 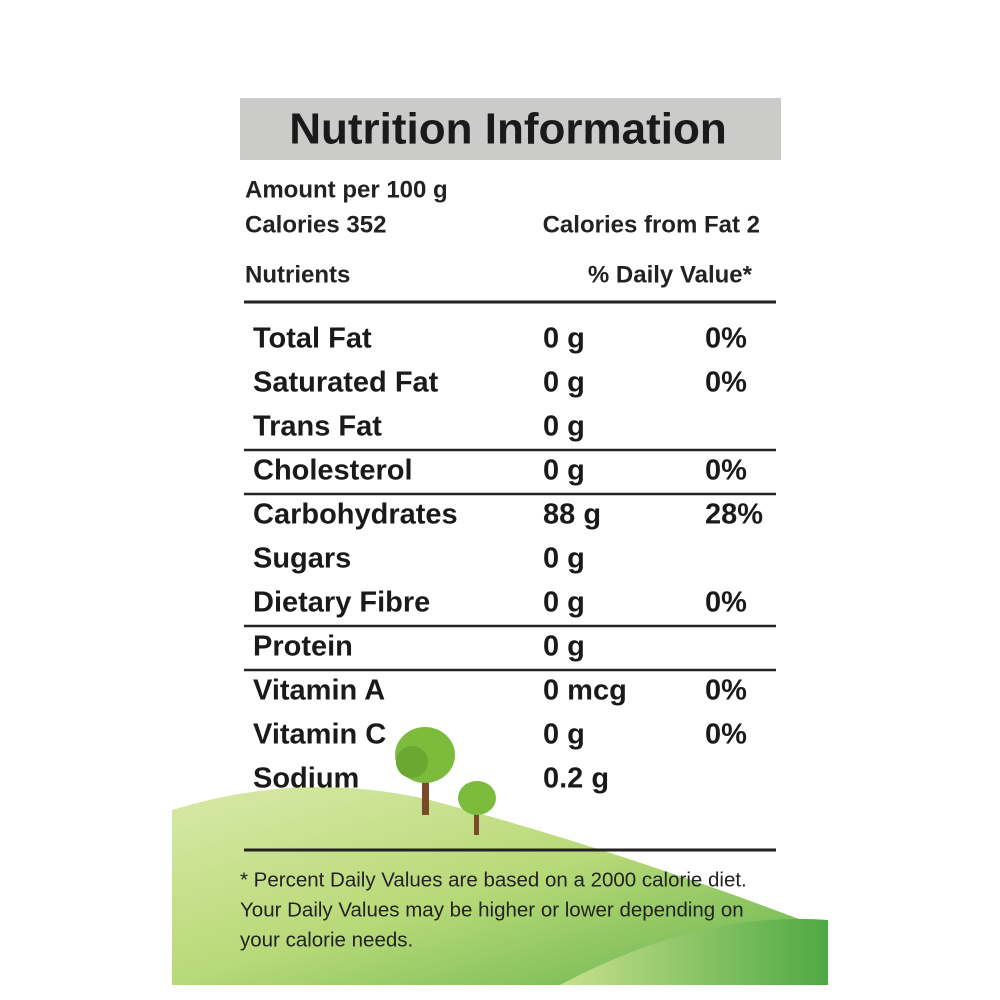 What do you see at coordinates (312, 339) in the screenshot?
I see `nutrient-name: Total Fat` at bounding box center [312, 339].